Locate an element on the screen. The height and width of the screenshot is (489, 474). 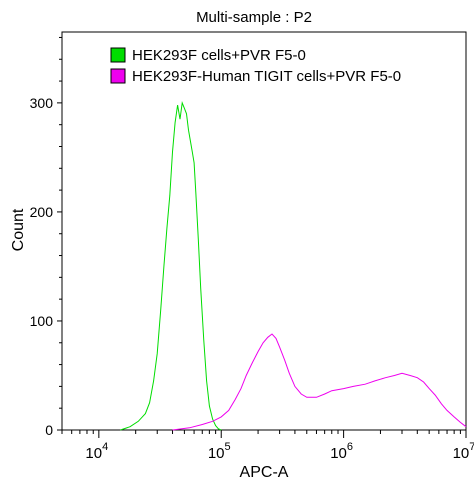
y-tick-label: 100 is located at coordinates (42, 321).